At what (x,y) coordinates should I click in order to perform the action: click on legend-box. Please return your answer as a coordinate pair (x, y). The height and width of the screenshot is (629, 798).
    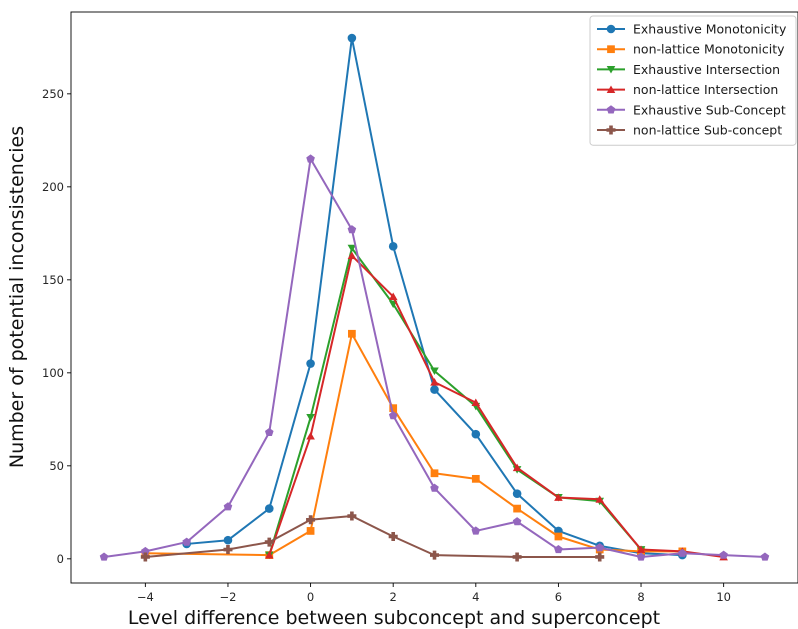
    Looking at the image, I should click on (693, 80).